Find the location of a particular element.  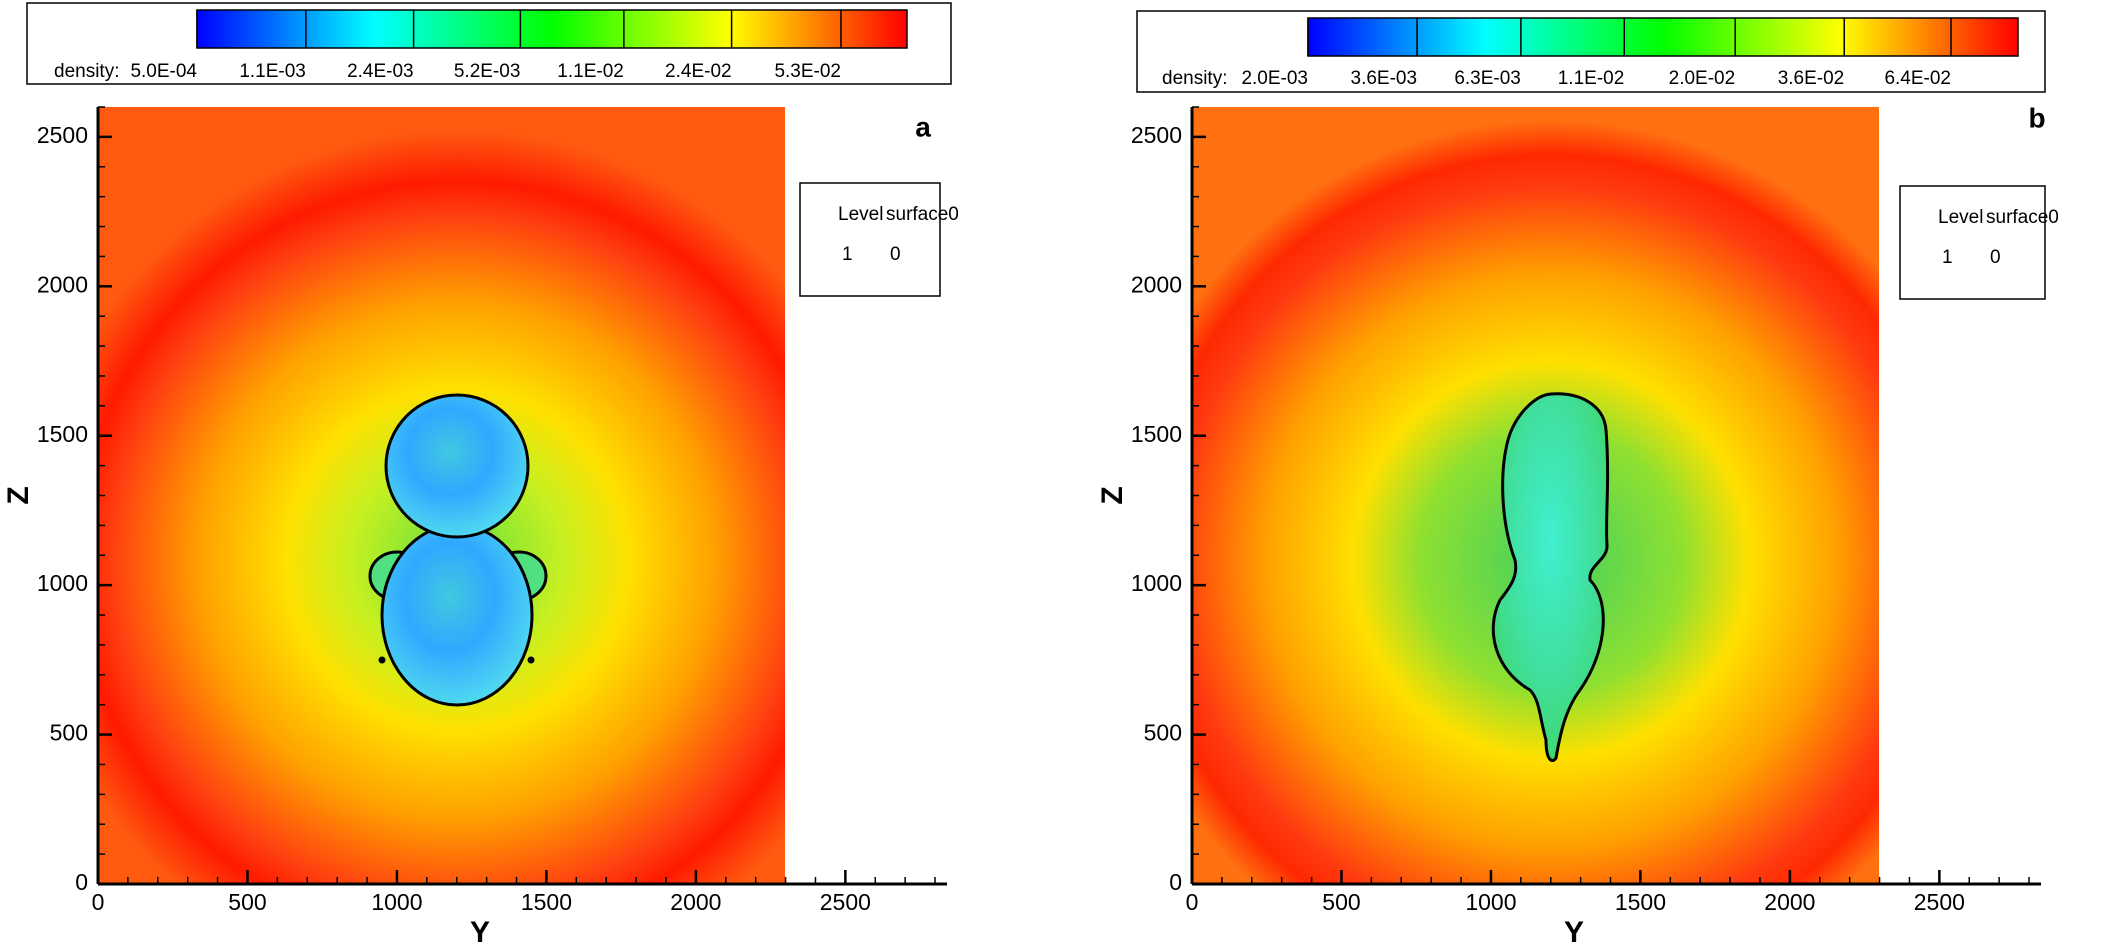

colorbar-tick-label: 3.6E-02 is located at coordinates (1811, 78).